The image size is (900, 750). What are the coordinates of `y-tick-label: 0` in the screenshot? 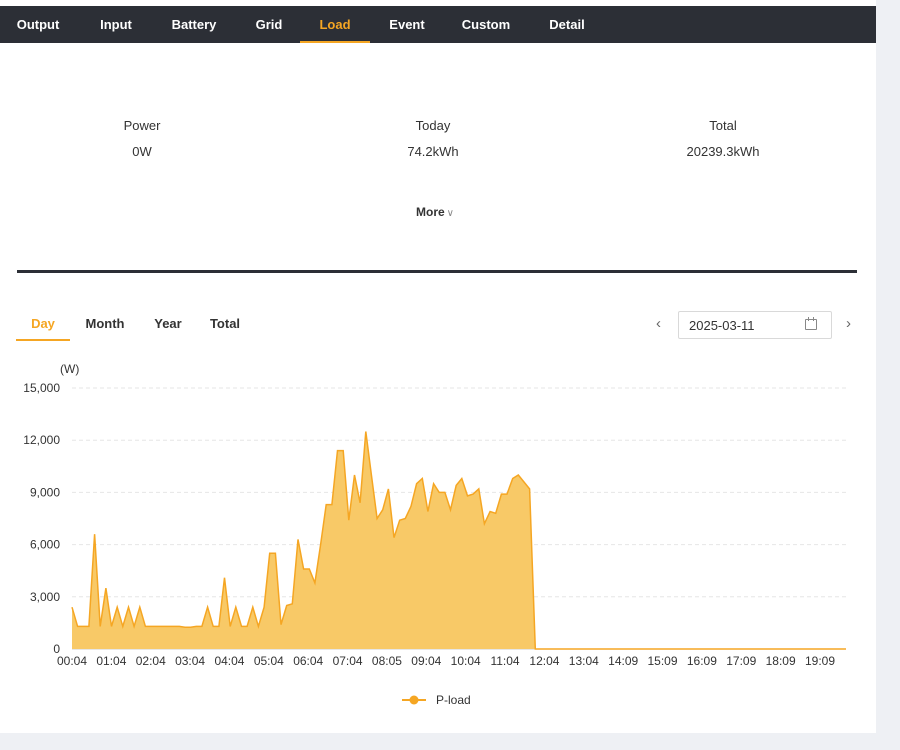 It's located at (56, 649).